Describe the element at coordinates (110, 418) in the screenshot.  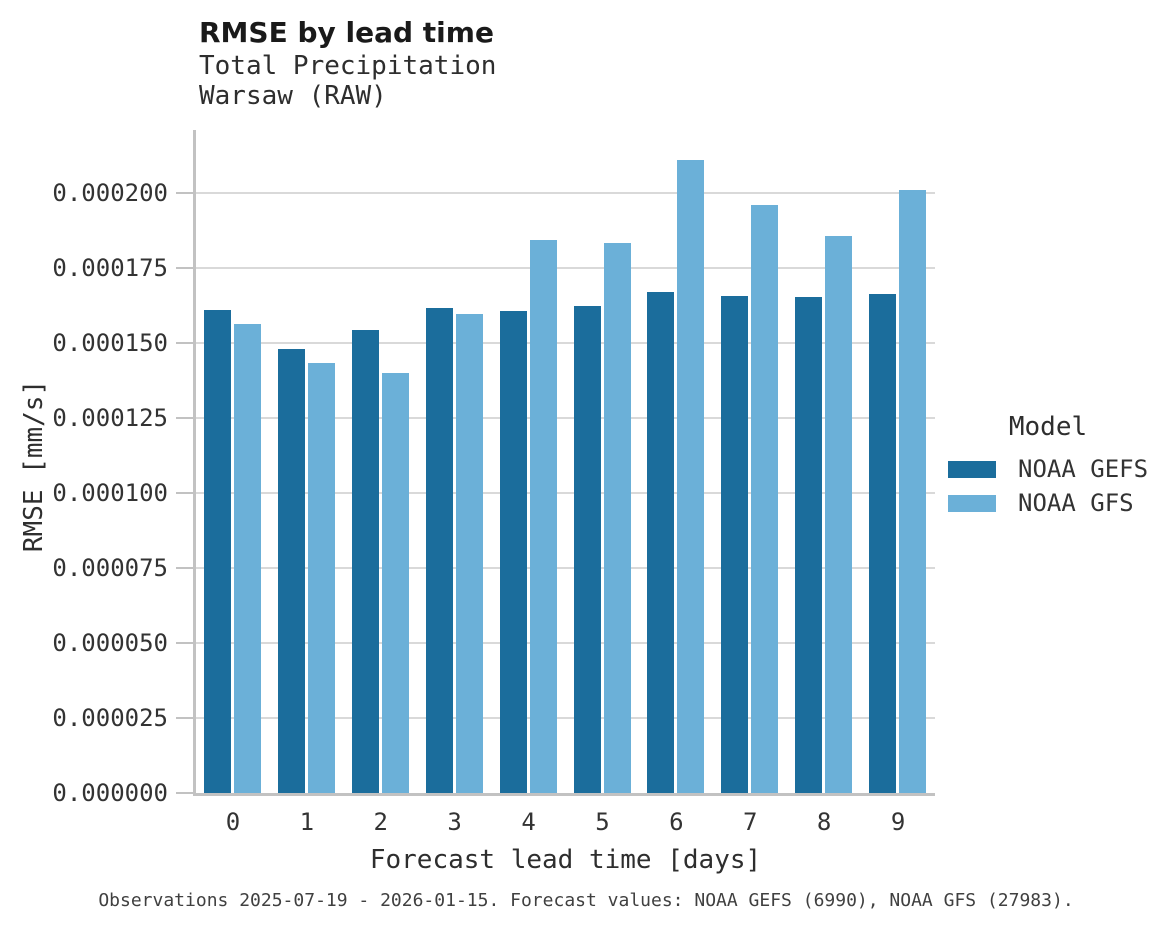
I see `y-tick-label-0.000125: 0.000125` at that location.